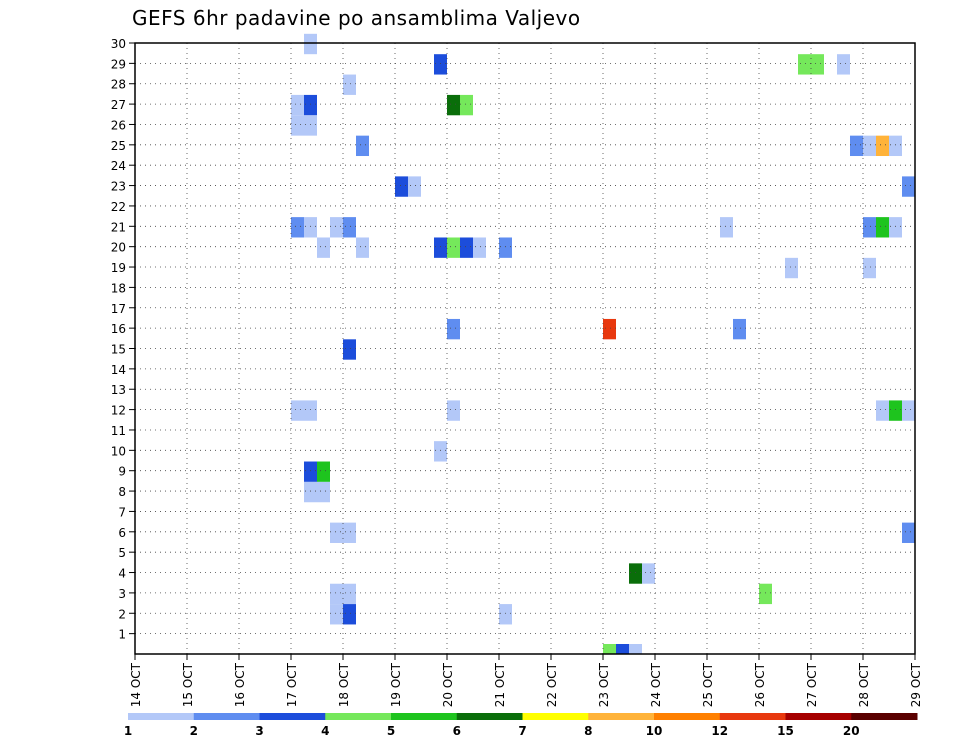 This screenshot has width=960, height=742. I want to click on colorbar-label: 7, so click(522, 731).